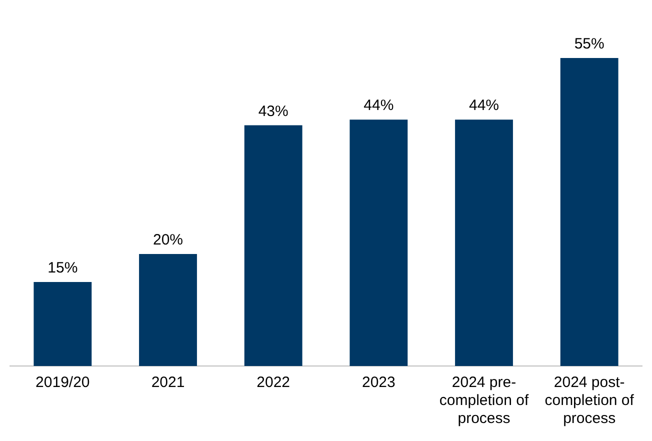 Image resolution: width=652 pixels, height=441 pixels. Describe the element at coordinates (589, 44) in the screenshot. I see `data-label: 55%` at that location.